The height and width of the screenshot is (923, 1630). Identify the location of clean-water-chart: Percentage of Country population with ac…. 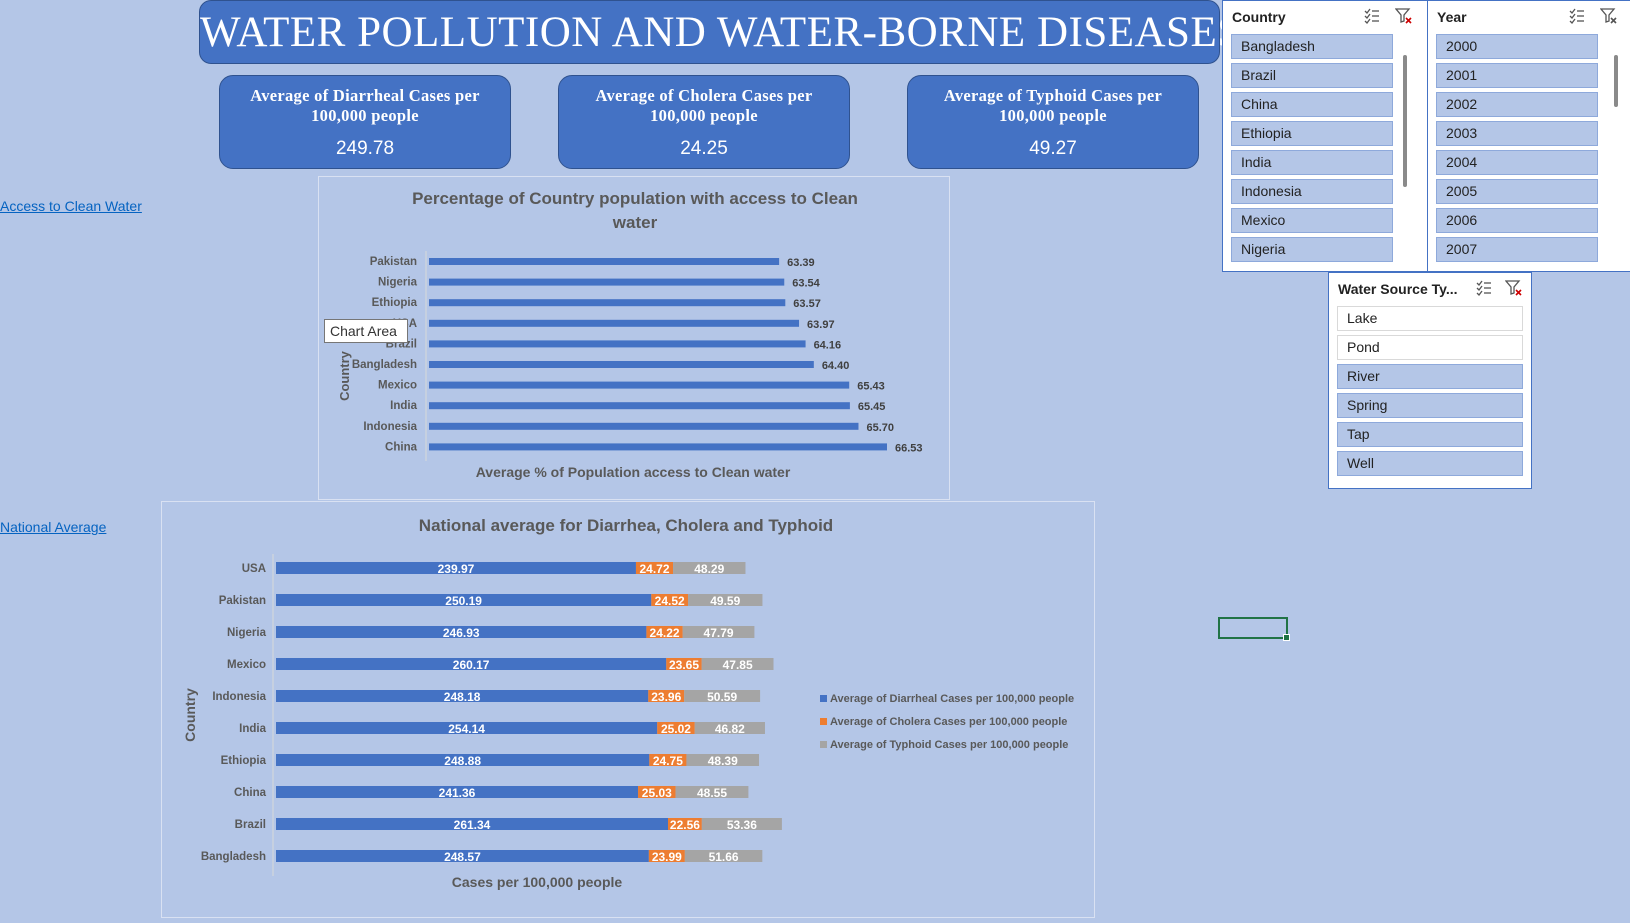
(634, 338).